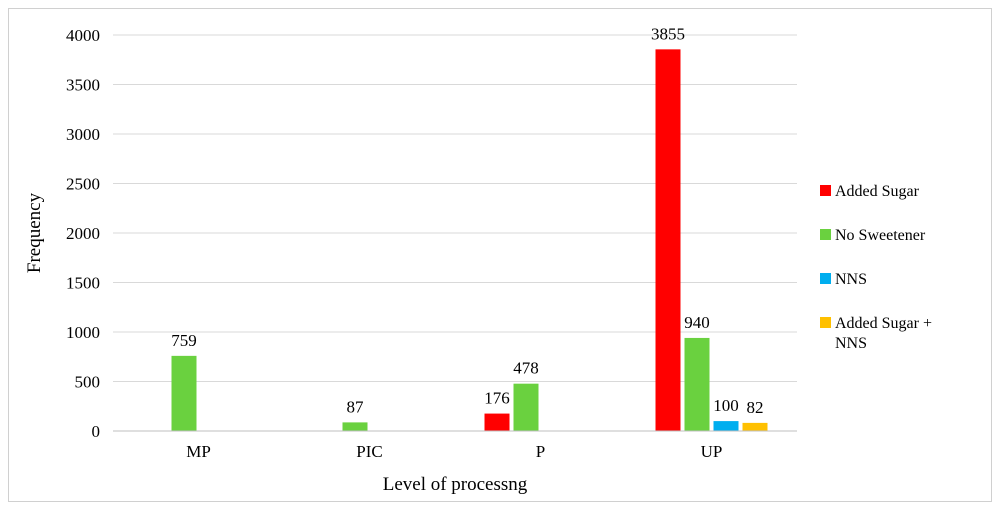  Describe the element at coordinates (83, 332) in the screenshot. I see `y-tick-label: 1000` at that location.